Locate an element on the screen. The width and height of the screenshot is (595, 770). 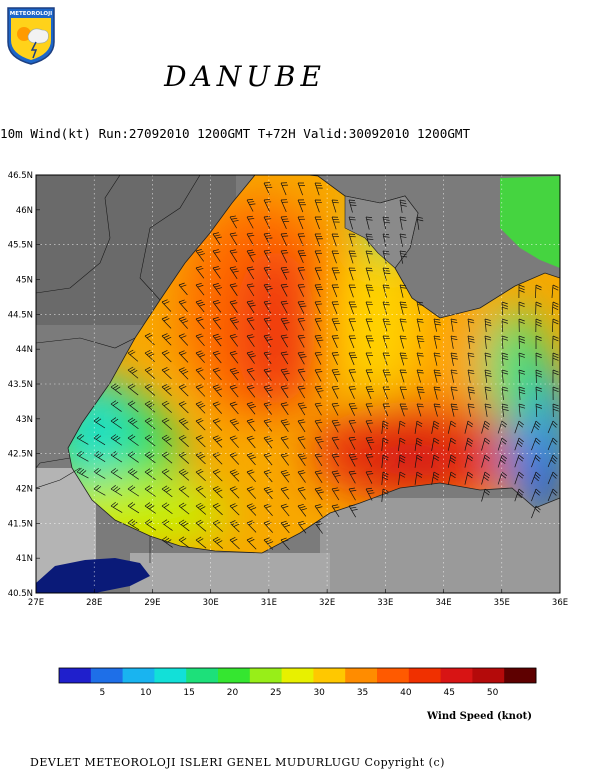
lat-tick-label: 42.5N is located at coordinates (20, 455).